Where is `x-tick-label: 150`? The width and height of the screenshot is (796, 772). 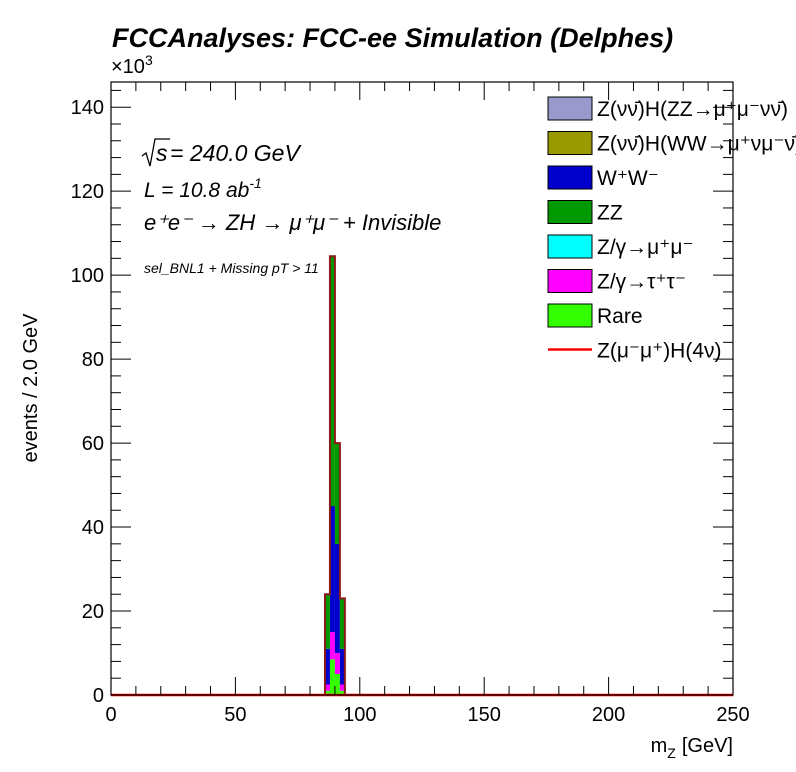 x-tick-label: 150 is located at coordinates (484, 715).